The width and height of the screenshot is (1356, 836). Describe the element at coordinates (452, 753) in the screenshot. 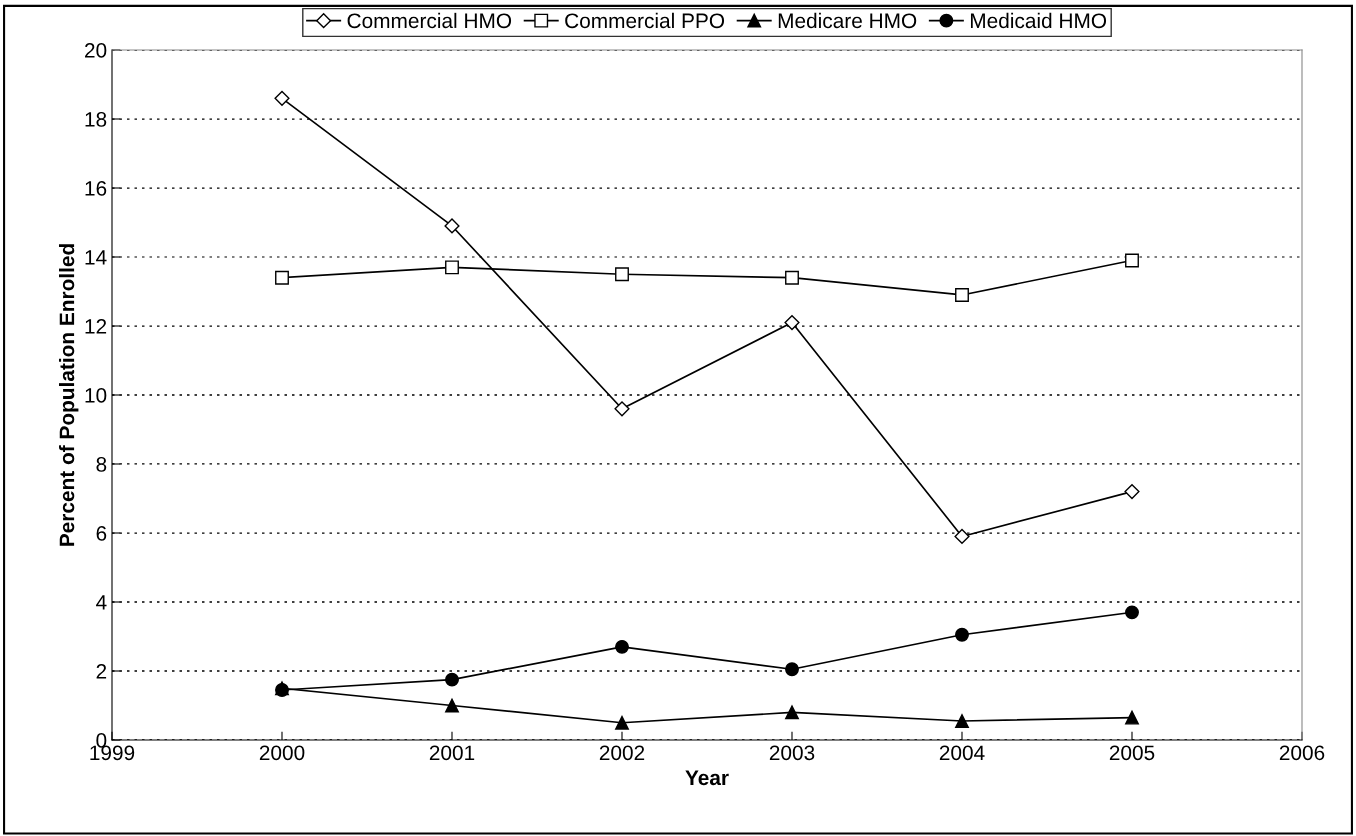

I see `x-tick-label: 2001` at that location.